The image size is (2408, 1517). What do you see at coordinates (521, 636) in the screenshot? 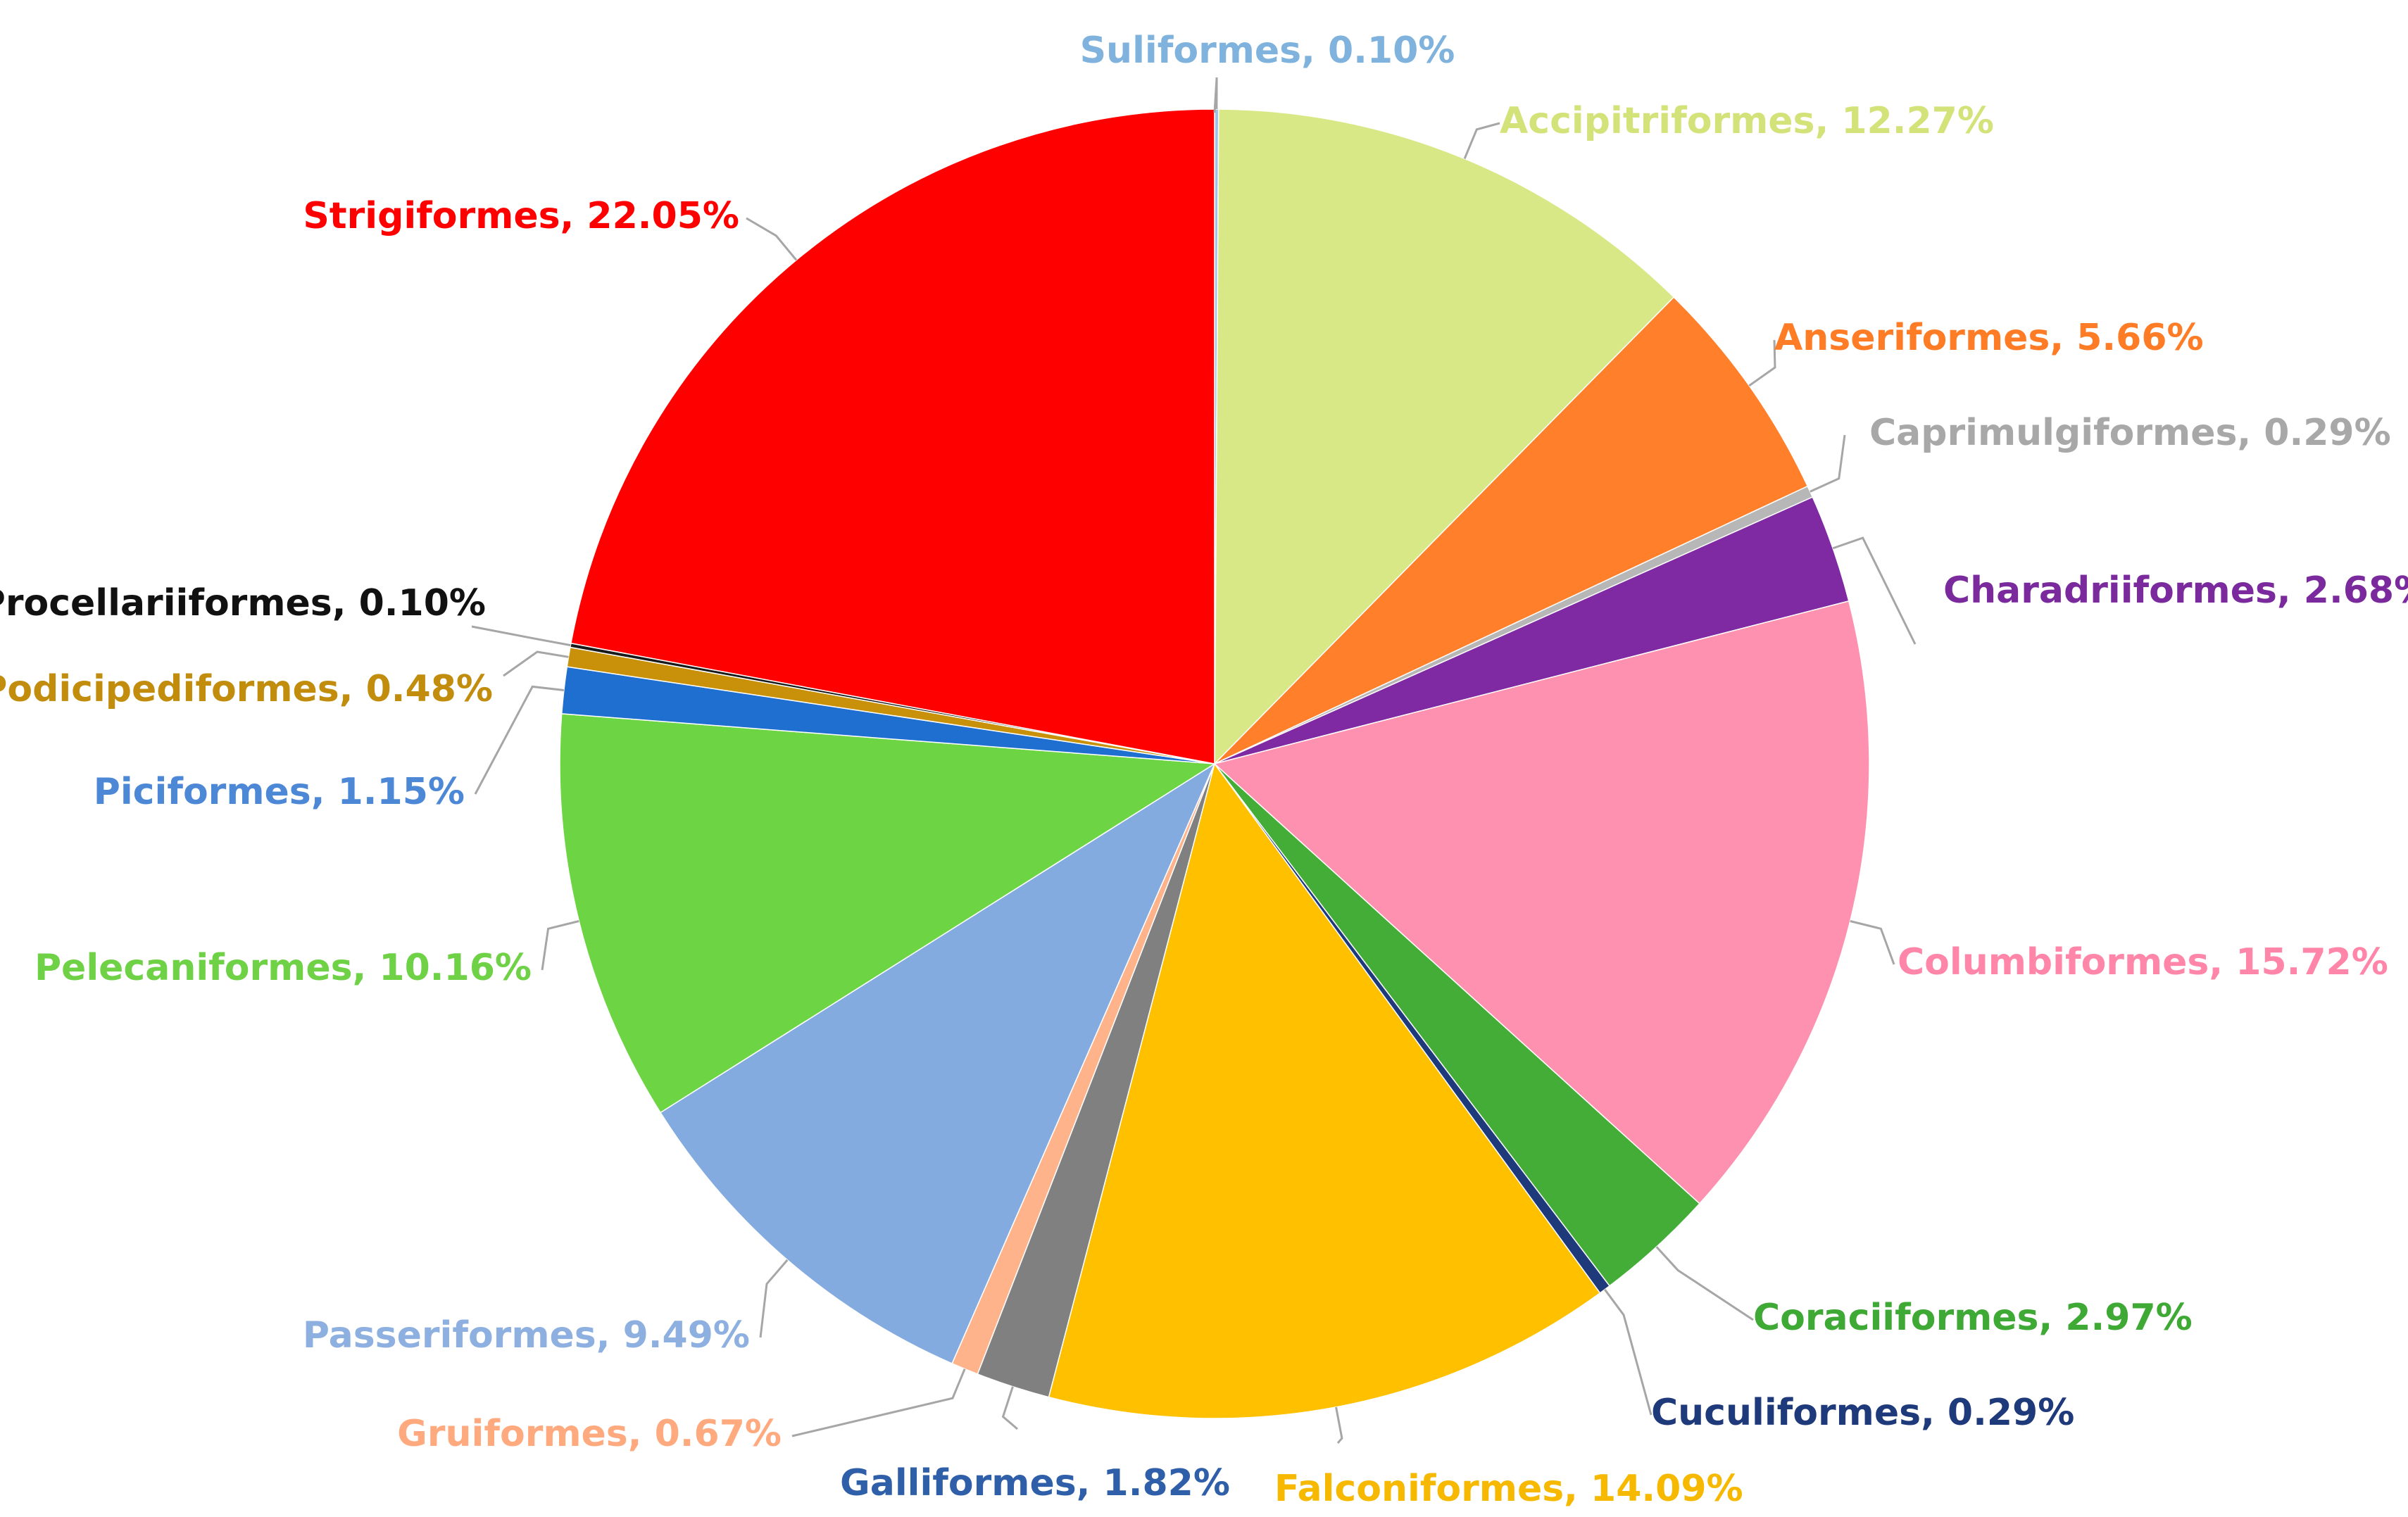
I see `leader-procellariiformes` at bounding box center [521, 636].